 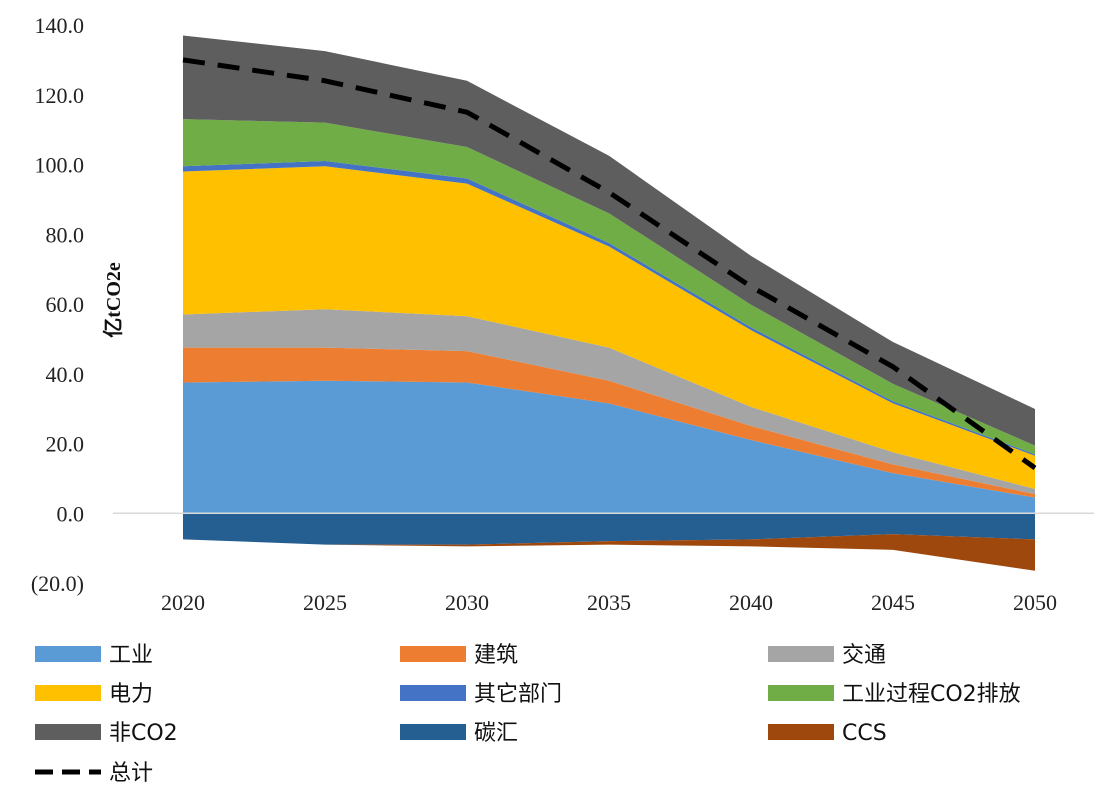 I want to click on legend-label: 非CO2, so click(x=143, y=733).